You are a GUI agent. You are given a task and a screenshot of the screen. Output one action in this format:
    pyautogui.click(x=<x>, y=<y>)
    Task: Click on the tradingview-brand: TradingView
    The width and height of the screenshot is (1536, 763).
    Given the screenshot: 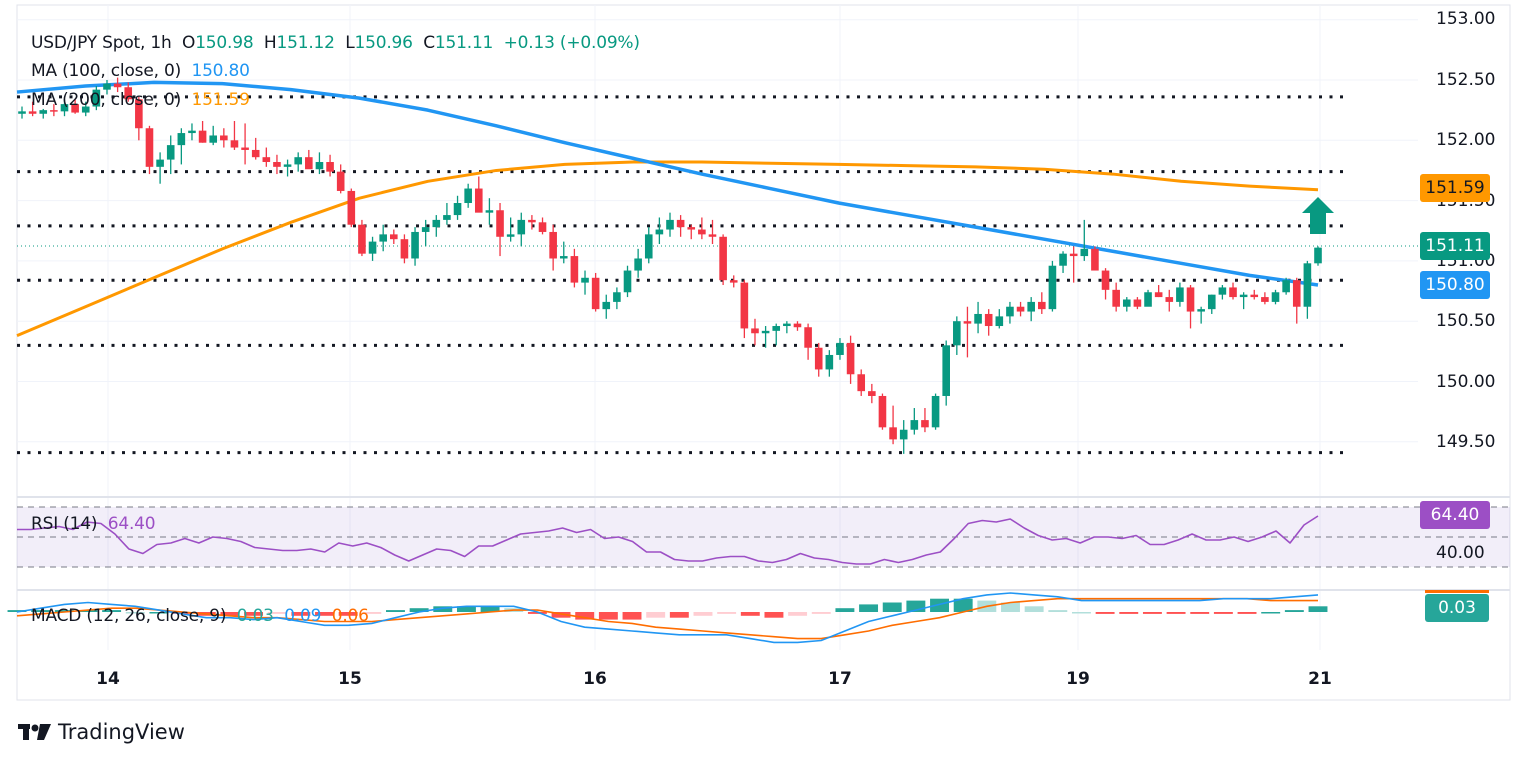 What is the action you would take?
    pyautogui.click(x=101, y=732)
    